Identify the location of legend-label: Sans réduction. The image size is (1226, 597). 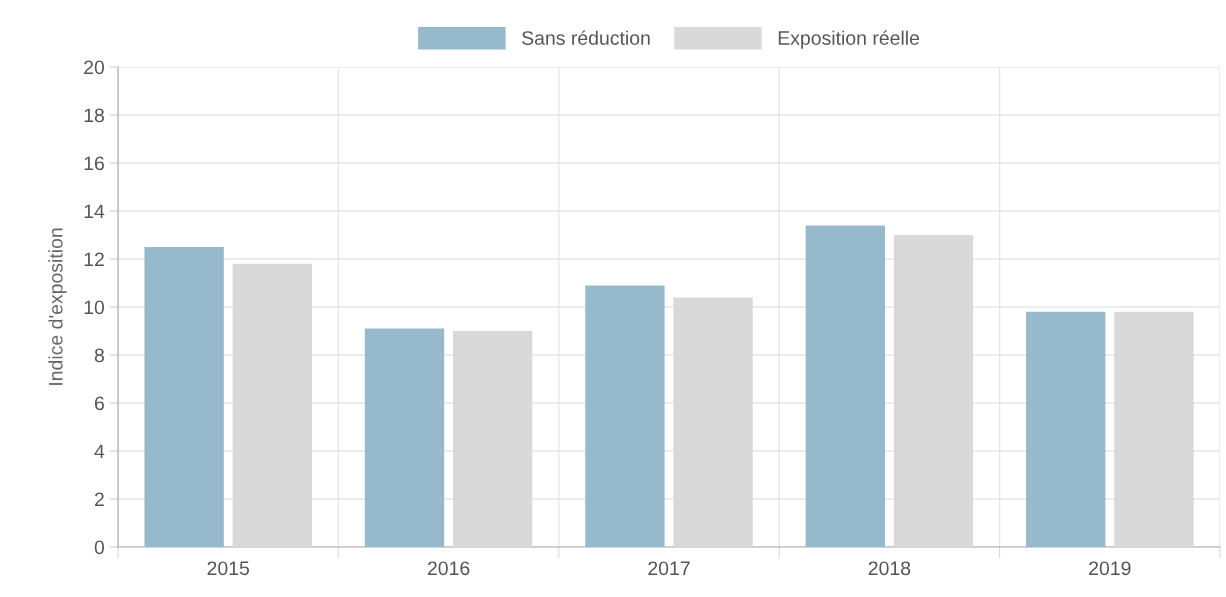
(586, 37).